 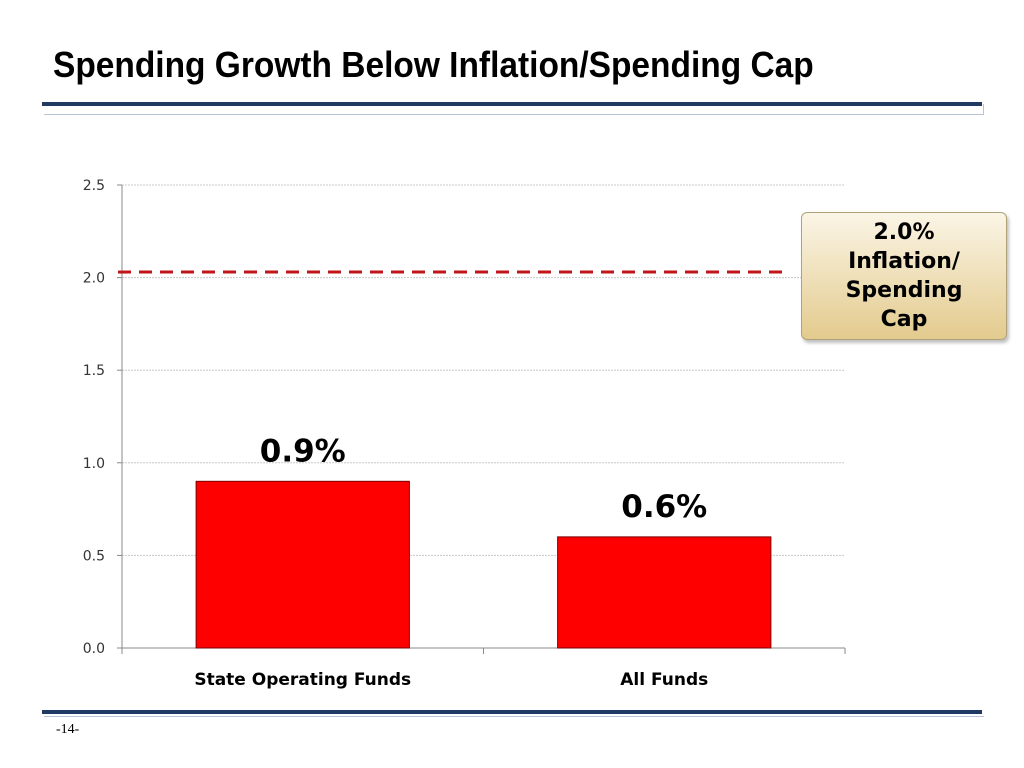 I want to click on y-tick-label: 2.5, so click(x=94, y=186).